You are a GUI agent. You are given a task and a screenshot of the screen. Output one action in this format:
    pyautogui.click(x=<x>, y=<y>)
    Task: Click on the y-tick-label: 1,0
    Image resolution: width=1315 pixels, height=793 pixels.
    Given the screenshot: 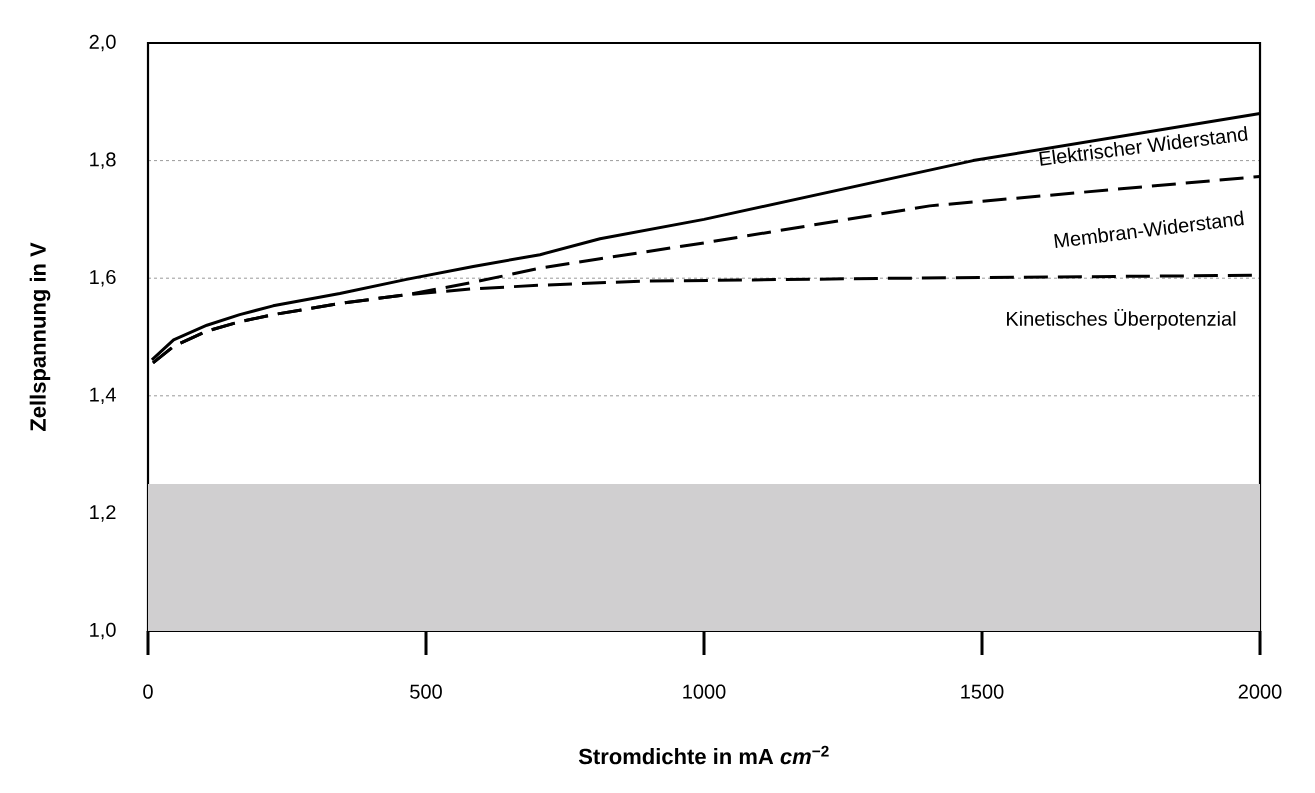 What is the action you would take?
    pyautogui.click(x=103, y=631)
    